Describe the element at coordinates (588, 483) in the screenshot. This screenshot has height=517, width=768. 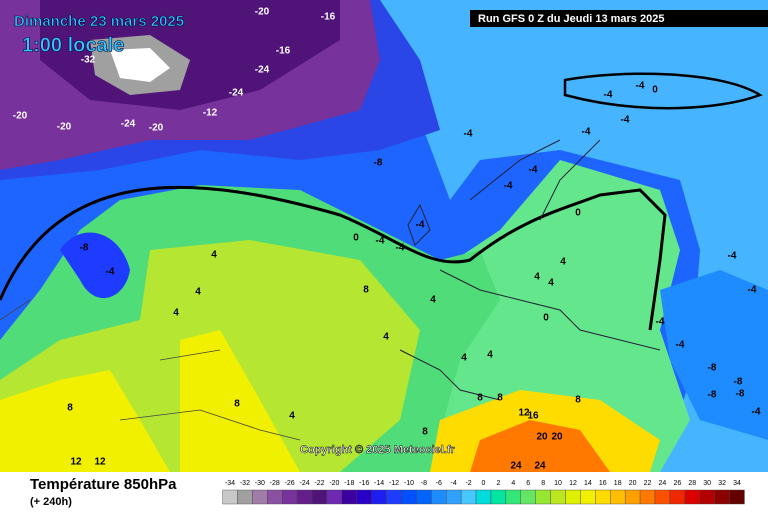
I see `legend-label: 14` at that location.